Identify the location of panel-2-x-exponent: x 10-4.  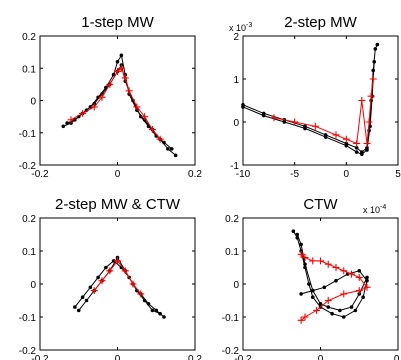
(374, 209).